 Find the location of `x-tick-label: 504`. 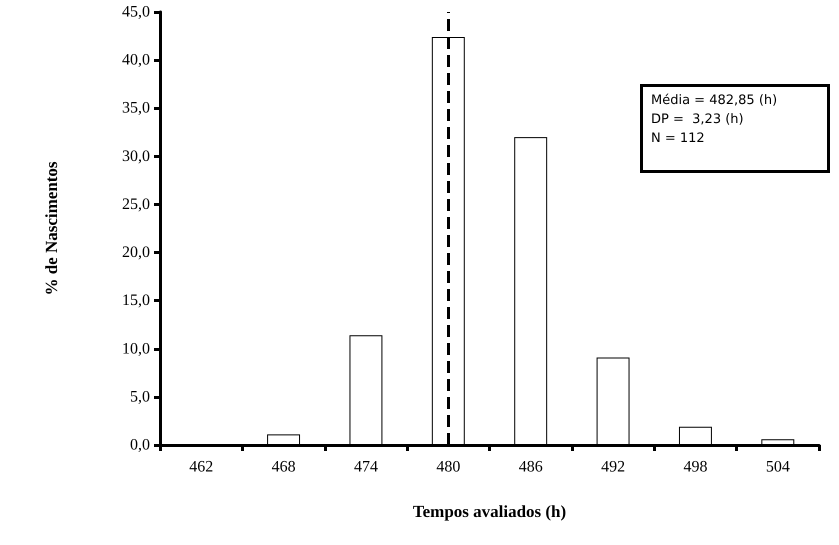

x-tick-label: 504 is located at coordinates (778, 467).